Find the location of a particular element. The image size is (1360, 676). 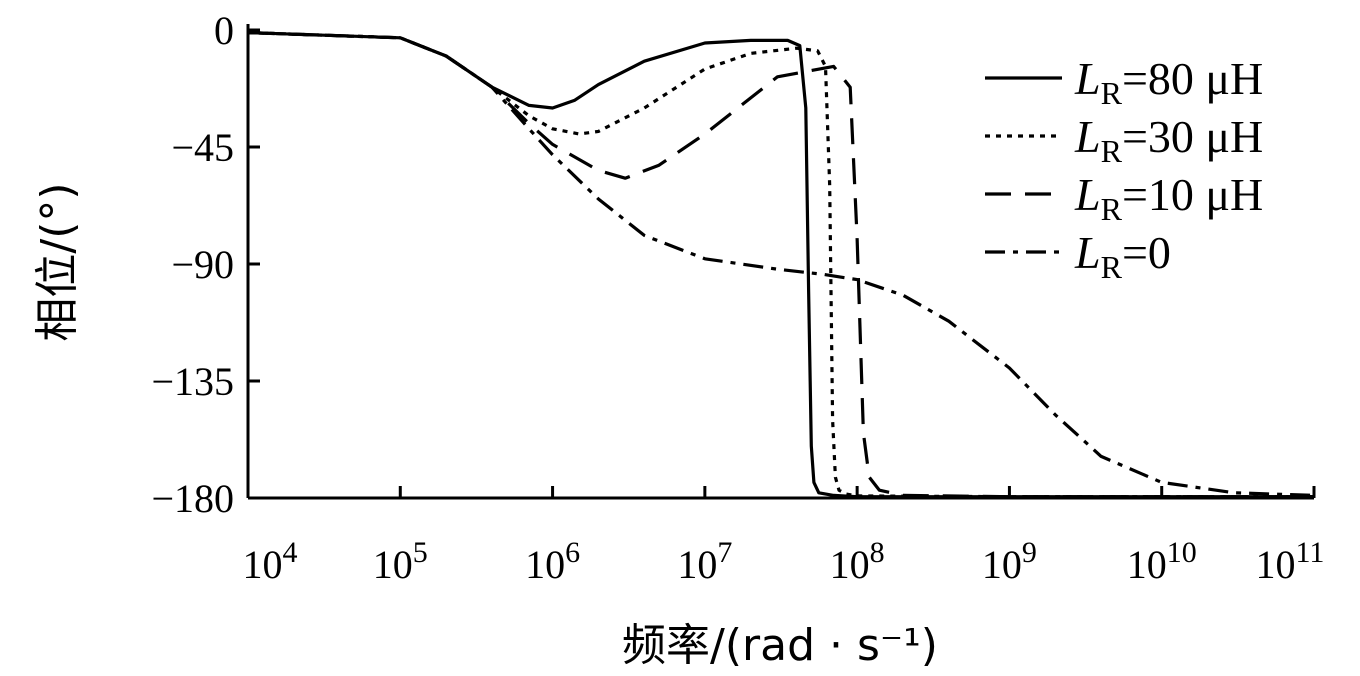

x-tick-label: 10⁵ is located at coordinates (400, 561).